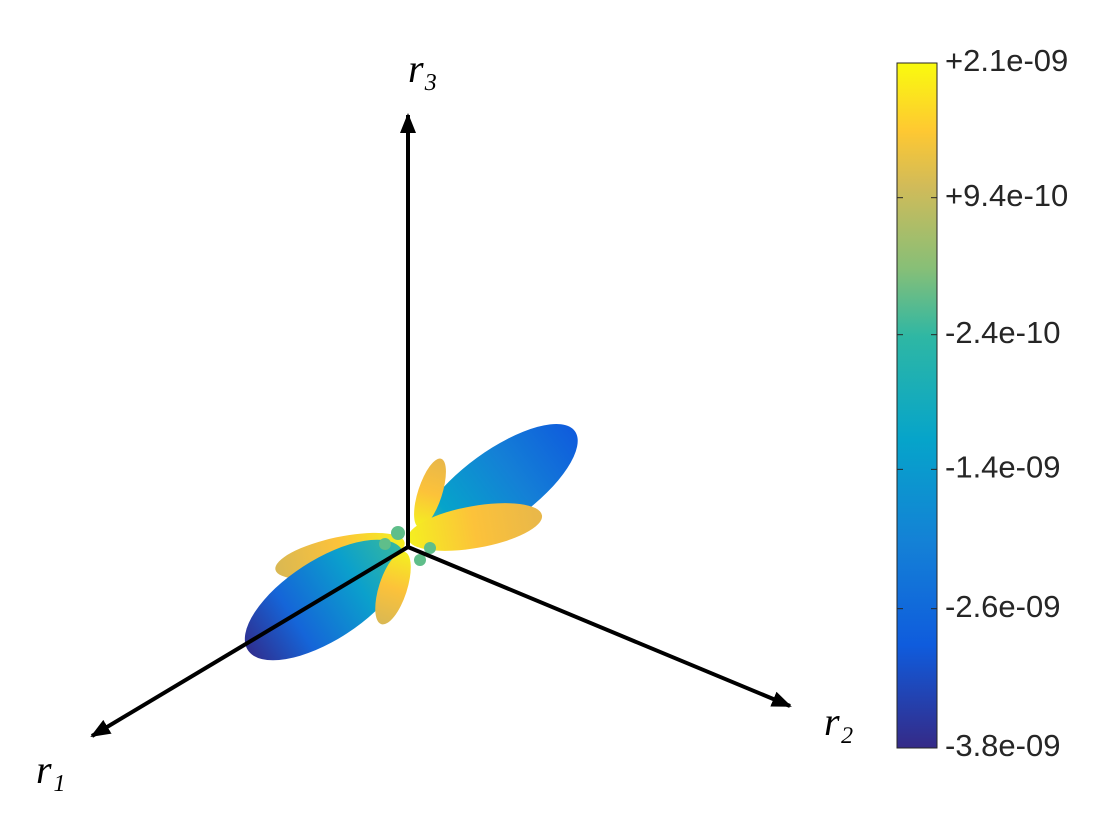  What do you see at coordinates (1006, 60) in the screenshot?
I see `colorbar-tick-label: +2.1e-09` at bounding box center [1006, 60].